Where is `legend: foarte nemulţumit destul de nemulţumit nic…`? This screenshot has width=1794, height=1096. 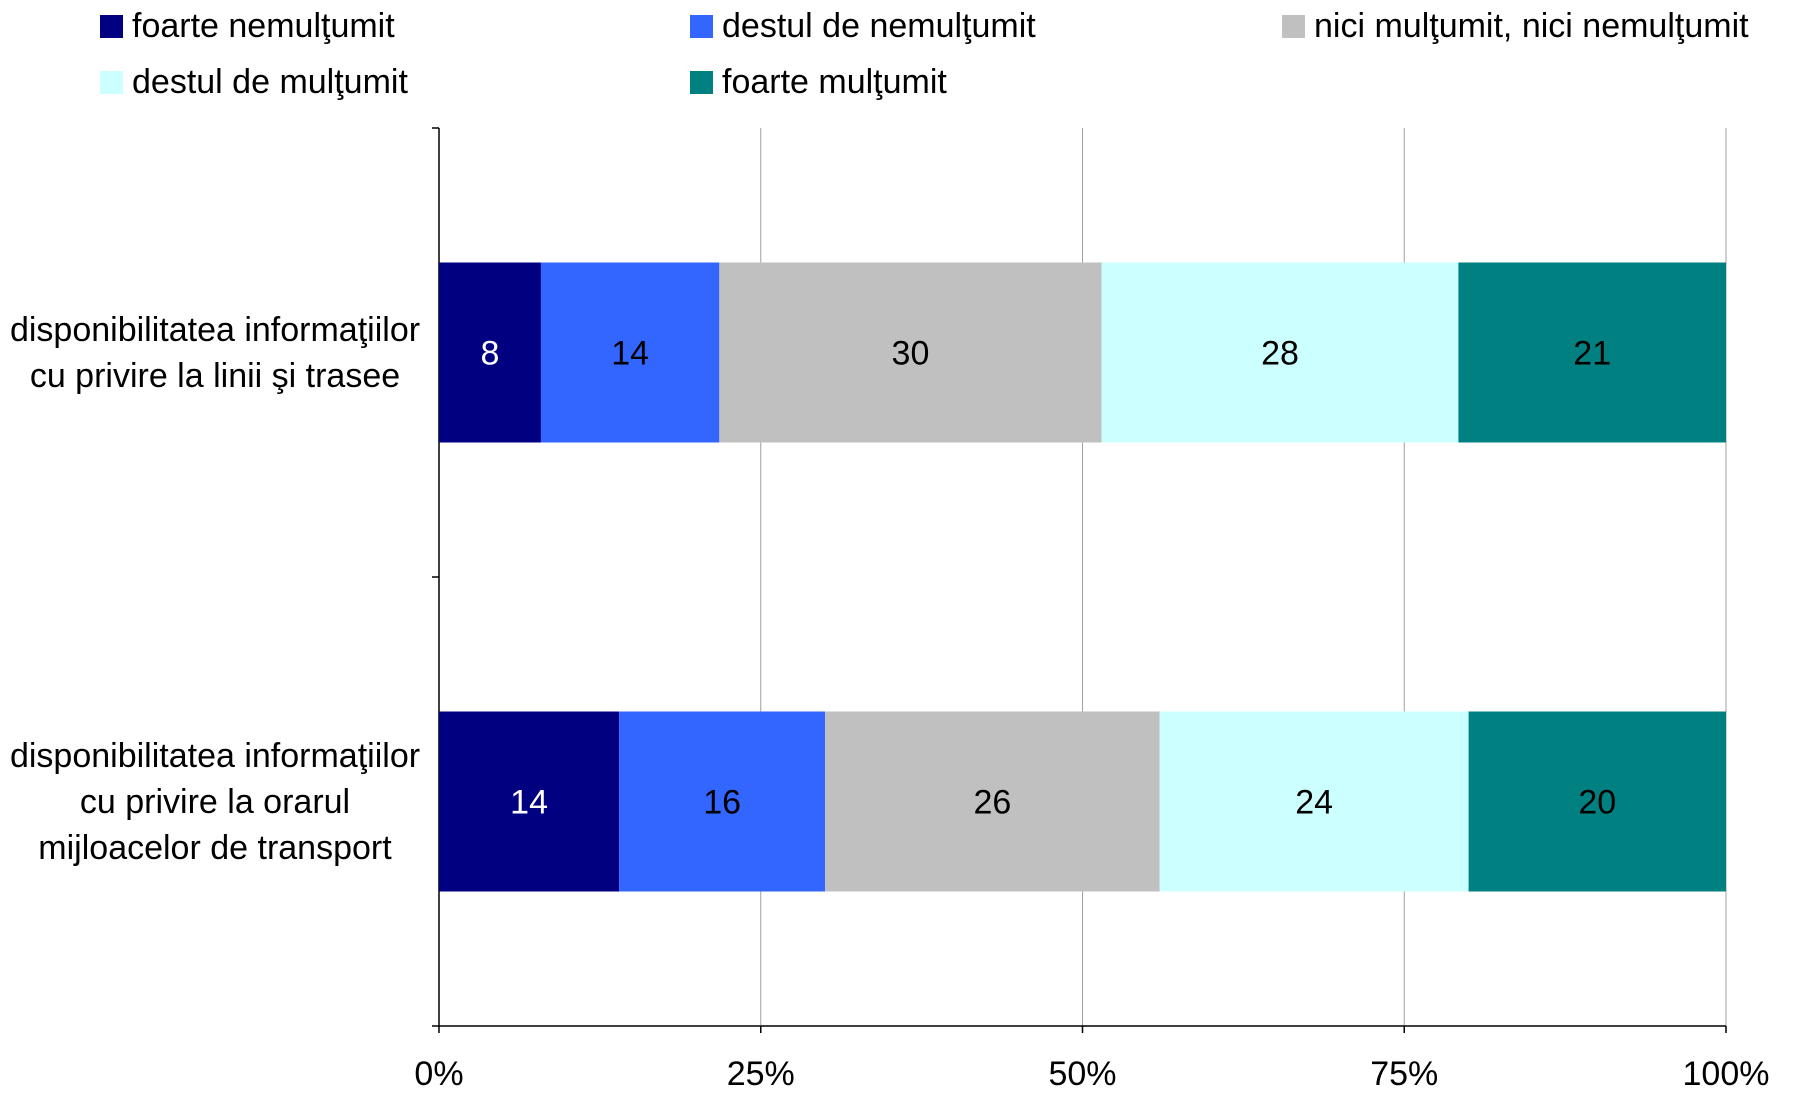 legend: foarte nemulţumit destul de nemulţumit nic… is located at coordinates (897, 55).